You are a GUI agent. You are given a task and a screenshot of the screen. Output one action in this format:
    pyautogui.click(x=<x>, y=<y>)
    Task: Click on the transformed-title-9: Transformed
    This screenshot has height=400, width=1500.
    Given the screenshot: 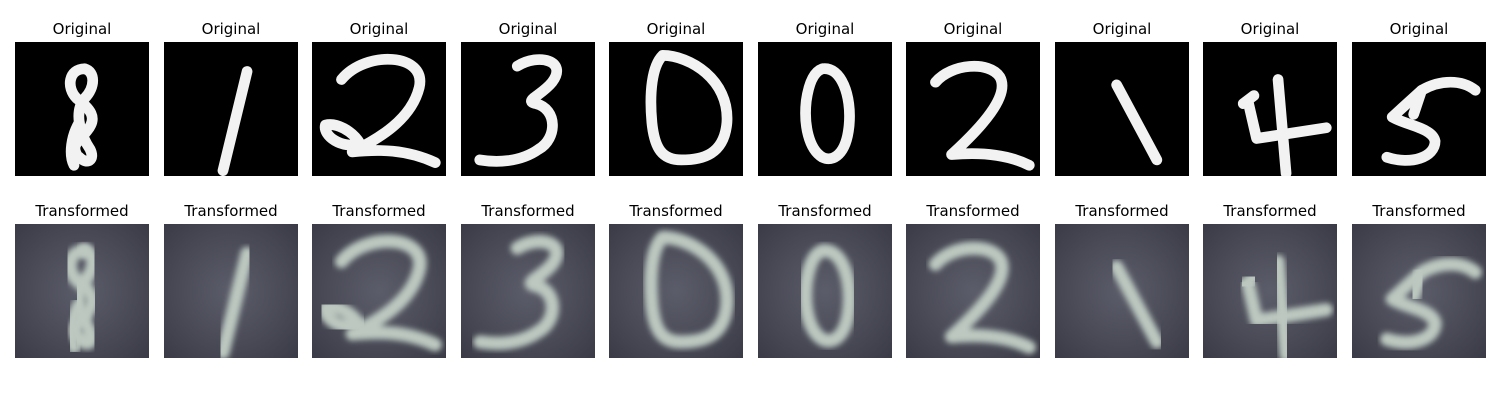 What is the action you would take?
    pyautogui.click(x=1270, y=211)
    